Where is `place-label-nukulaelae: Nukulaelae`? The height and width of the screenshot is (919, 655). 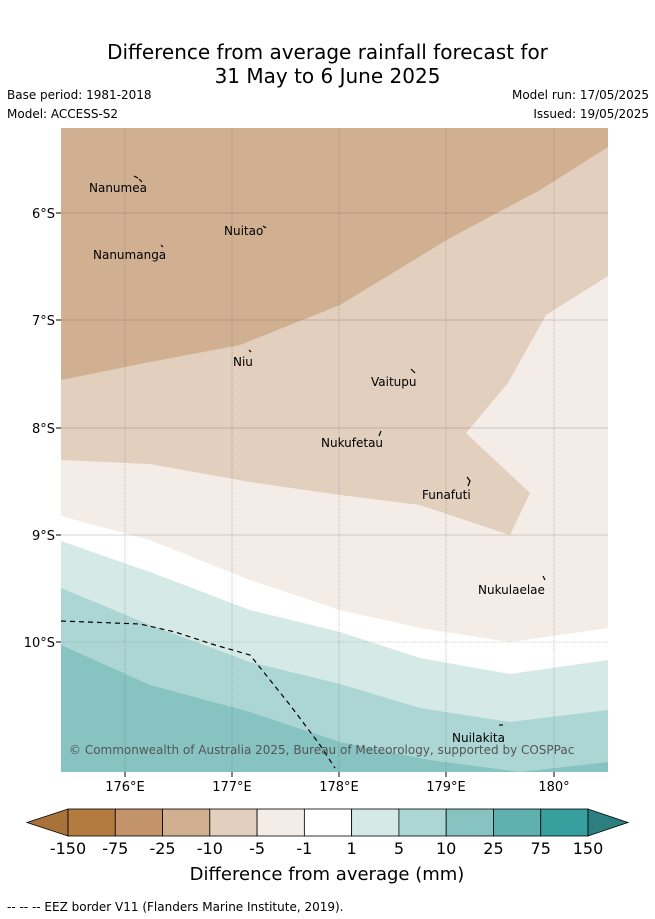
place-label-nukulaelae: Nukulaelae is located at coordinates (511, 590).